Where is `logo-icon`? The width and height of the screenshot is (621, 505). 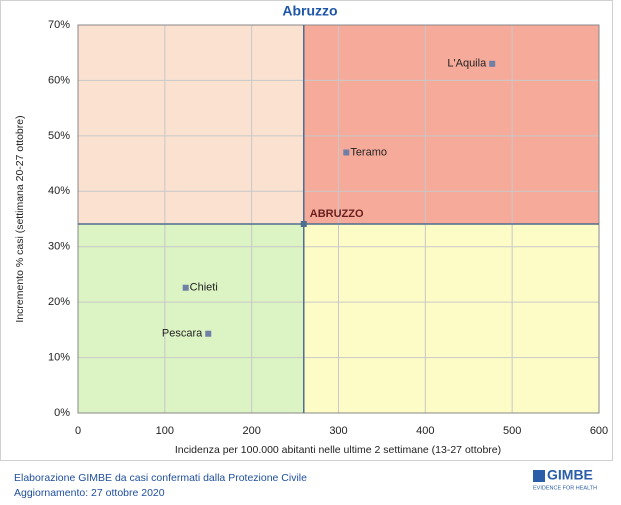 logo-icon is located at coordinates (539, 476).